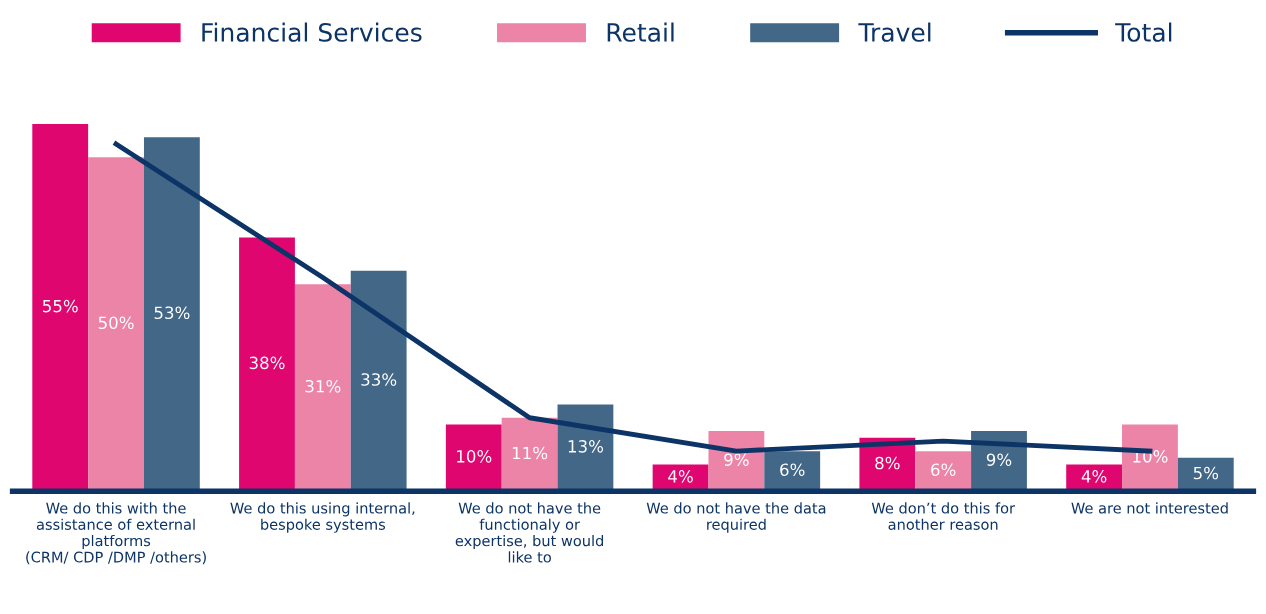  Describe the element at coordinates (322, 517) in the screenshot. I see `x-tick-label: We do this using internal, bespoke systems` at that location.